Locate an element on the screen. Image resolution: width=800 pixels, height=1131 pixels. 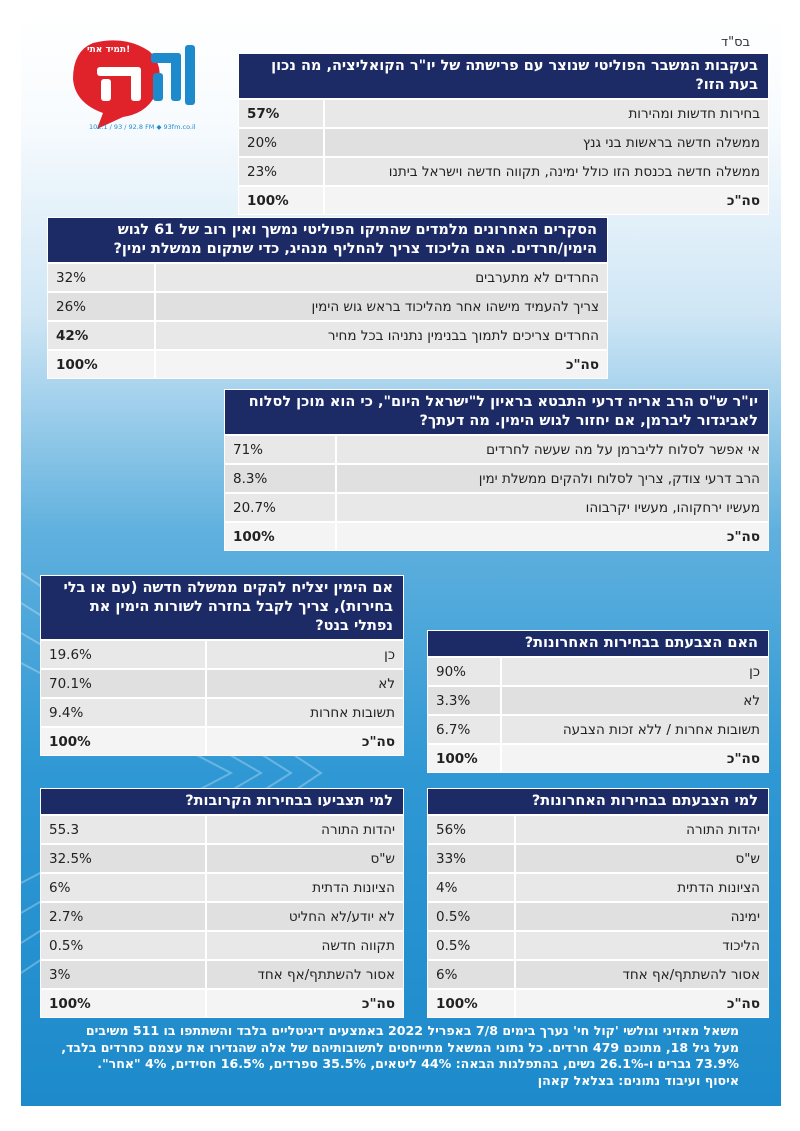
poll-question: למי תצביעו בבחירות הקרובות? is located at coordinates (222, 801).